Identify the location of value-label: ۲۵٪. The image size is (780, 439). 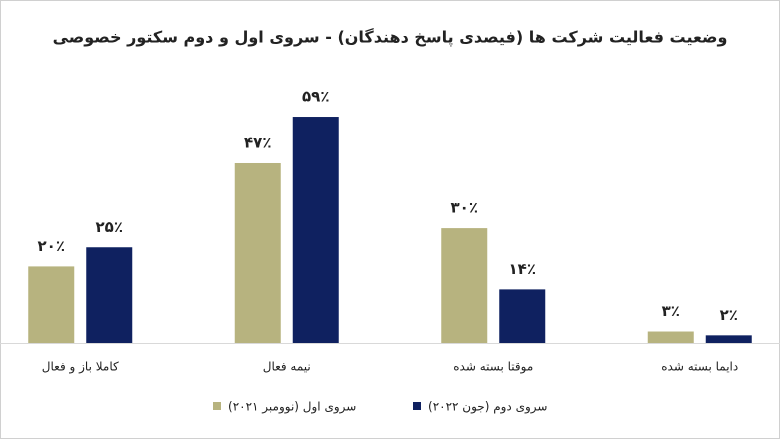
(109, 227).